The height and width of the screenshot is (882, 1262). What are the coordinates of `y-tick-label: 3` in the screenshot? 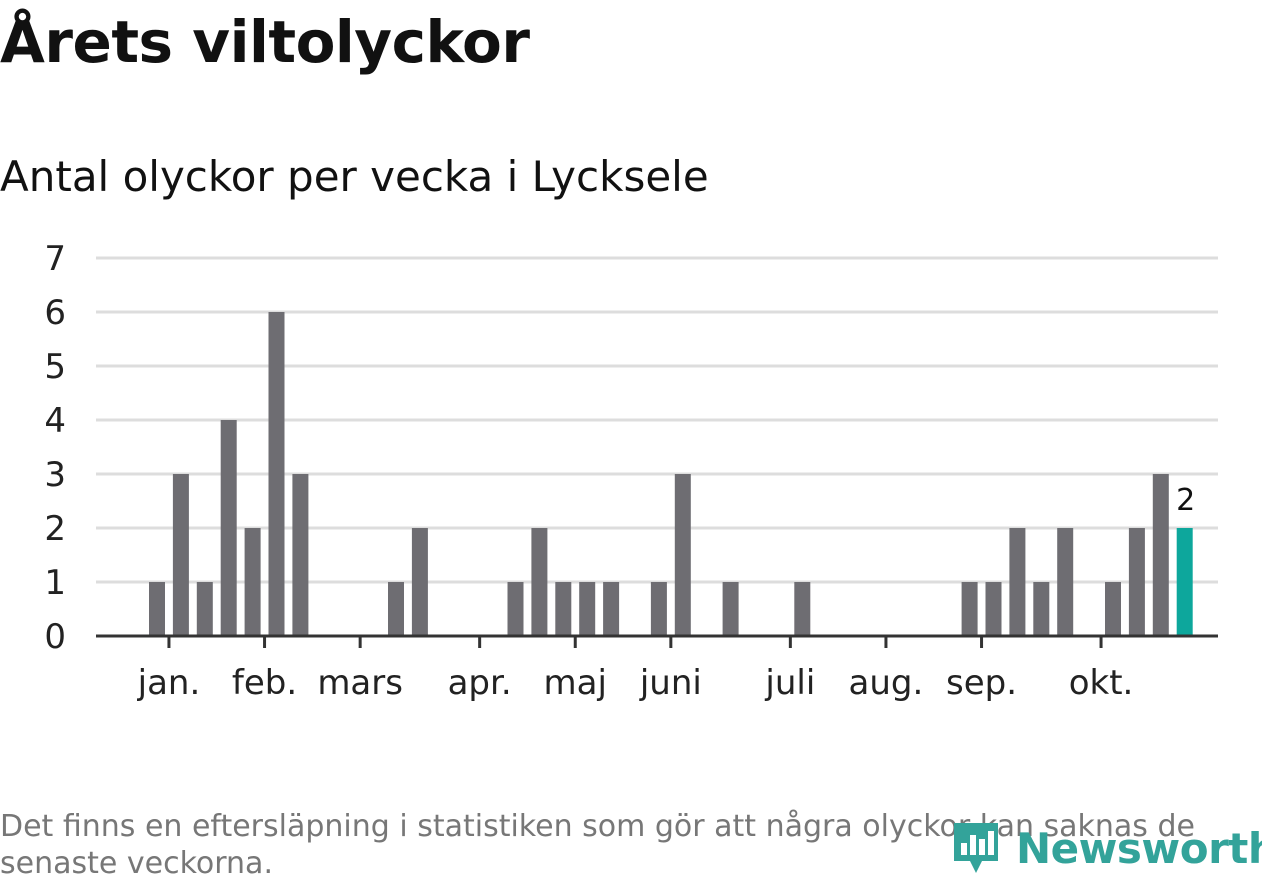 It's located at (55, 475).